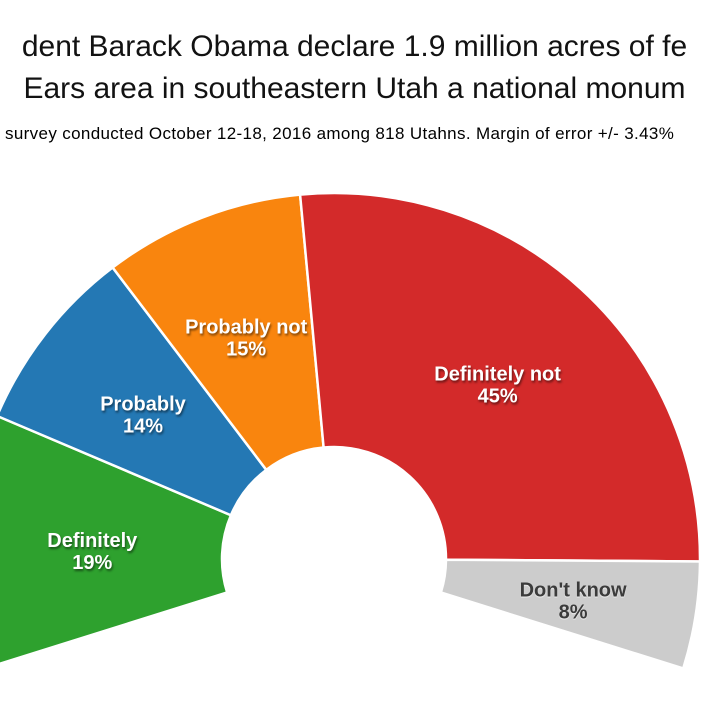 The image size is (709, 709). I want to click on slice-value-don-t-know: 8%, so click(573, 612).